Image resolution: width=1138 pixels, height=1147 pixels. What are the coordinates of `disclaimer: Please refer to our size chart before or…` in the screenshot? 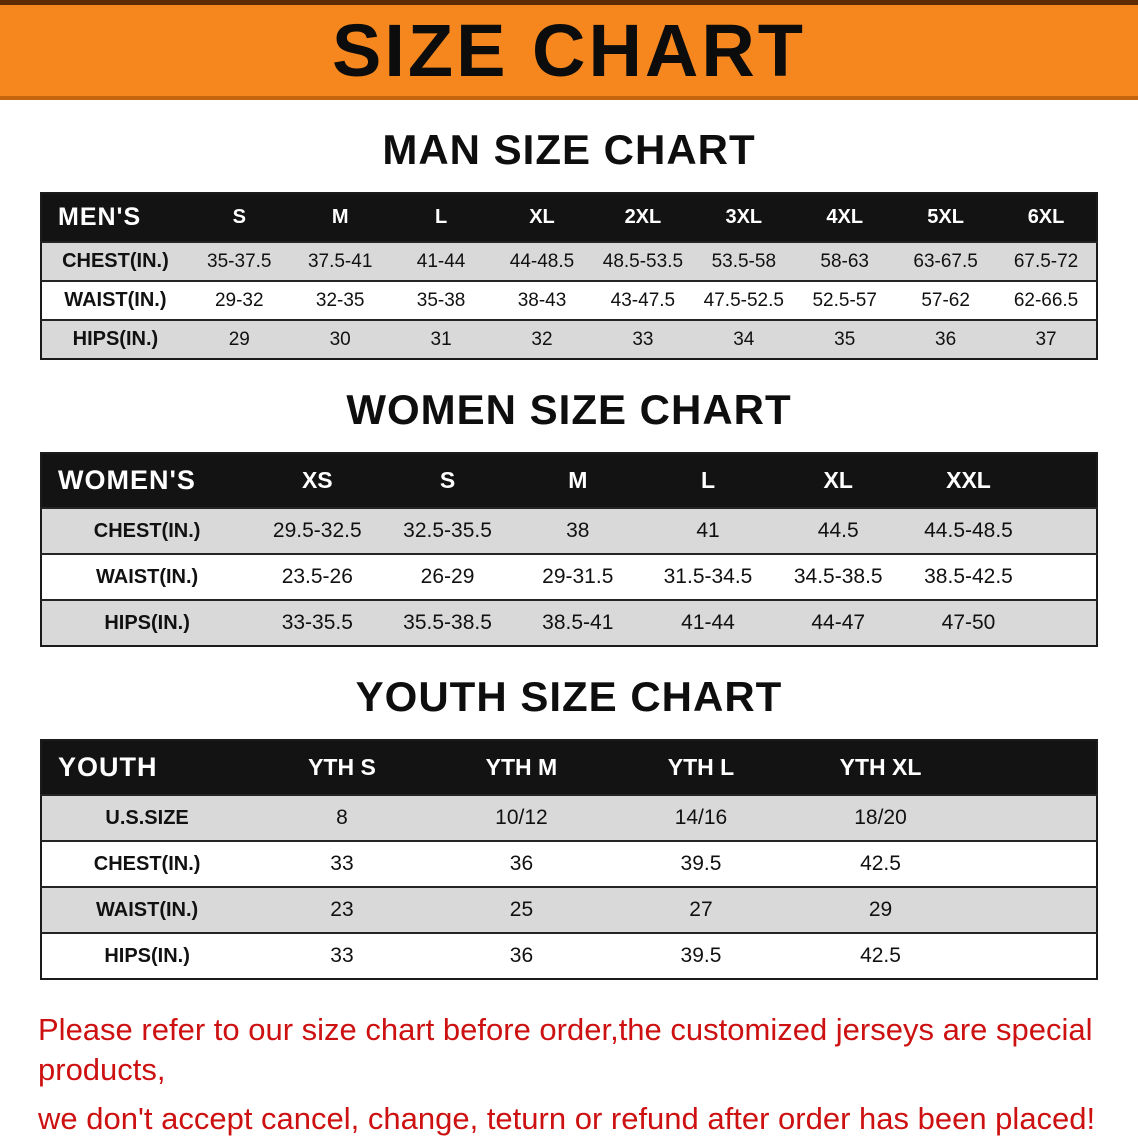 It's located at (569, 1074).